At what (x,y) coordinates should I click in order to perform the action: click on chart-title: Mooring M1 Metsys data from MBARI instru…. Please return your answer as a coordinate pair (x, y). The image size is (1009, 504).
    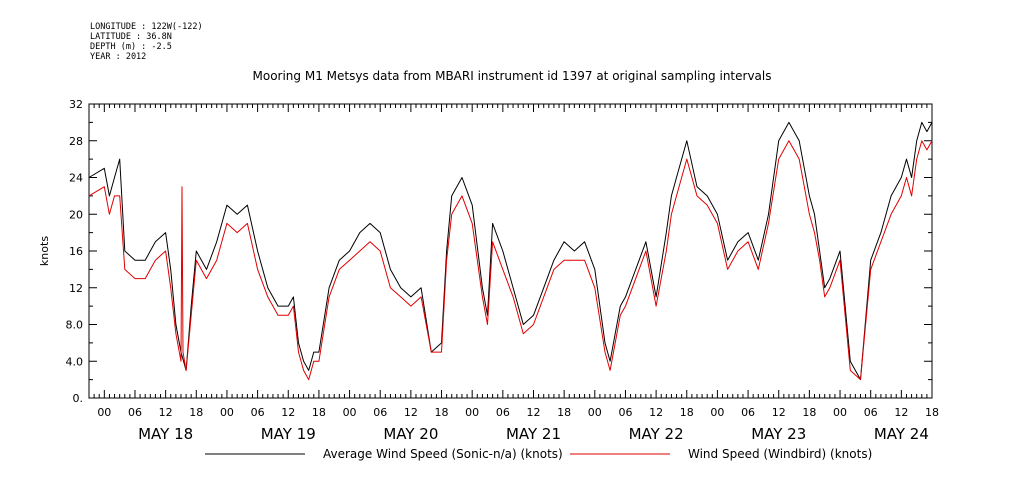
    Looking at the image, I should click on (512, 76).